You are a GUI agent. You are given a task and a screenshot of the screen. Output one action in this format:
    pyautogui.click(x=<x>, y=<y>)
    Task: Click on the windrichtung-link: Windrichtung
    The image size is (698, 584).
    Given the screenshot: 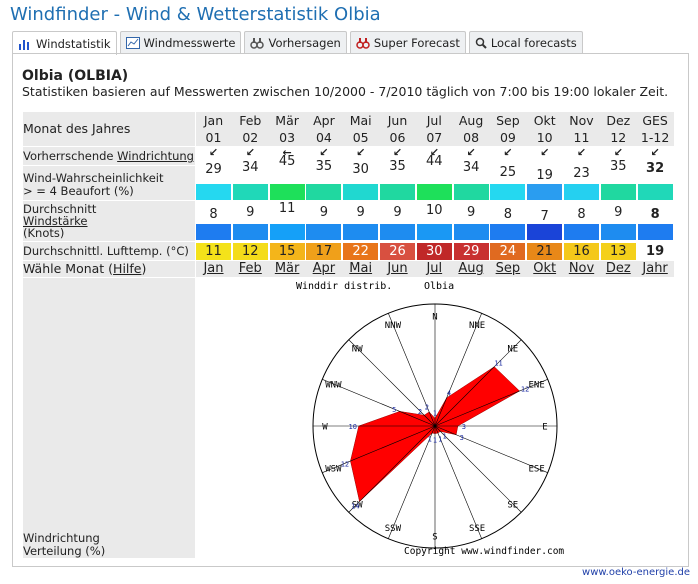 What is the action you would take?
    pyautogui.click(x=155, y=156)
    